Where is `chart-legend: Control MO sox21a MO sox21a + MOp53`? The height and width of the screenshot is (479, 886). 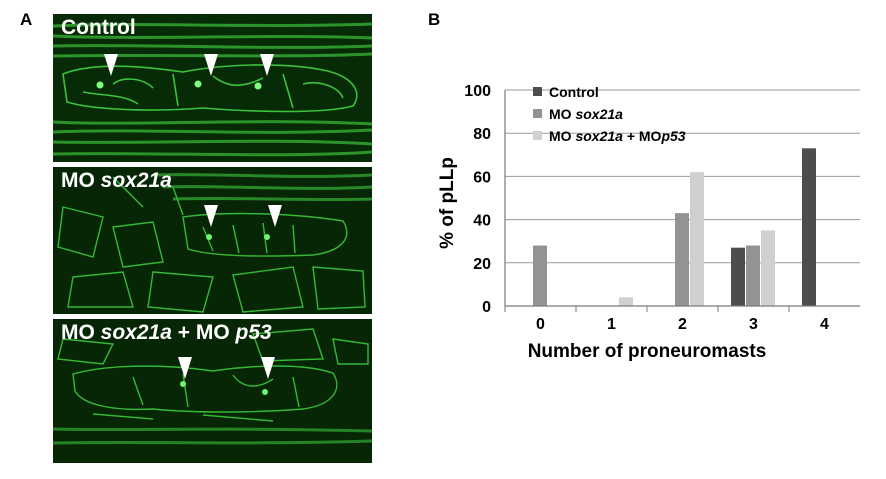 chart-legend: Control MO sox21a MO sox21a + MOp53 is located at coordinates (609, 114).